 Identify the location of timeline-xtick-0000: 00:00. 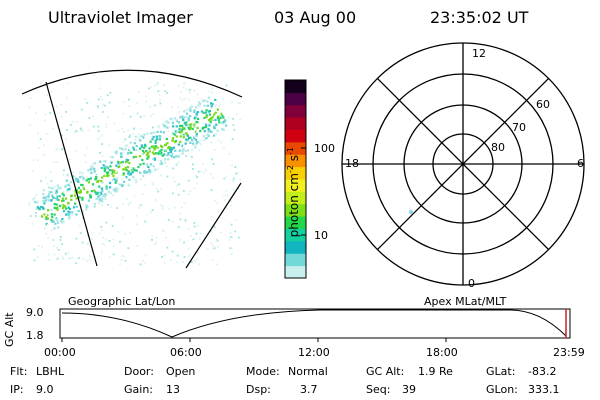
(60, 352).